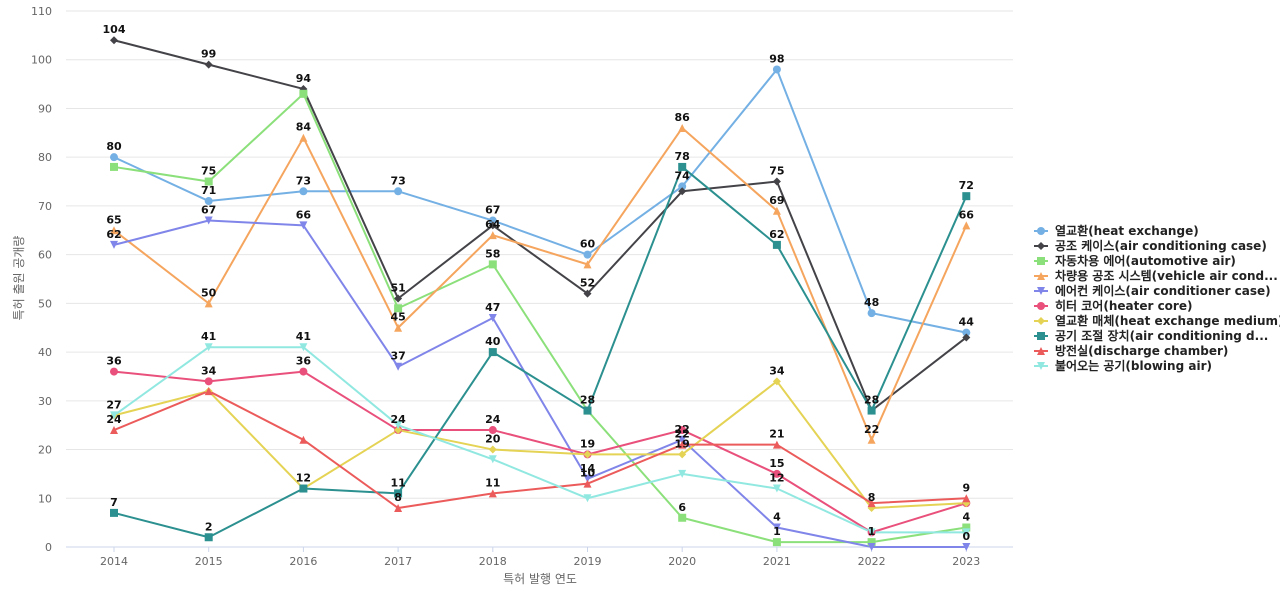 The image size is (1280, 600). I want to click on y-tick-label: 60, so click(45, 255).